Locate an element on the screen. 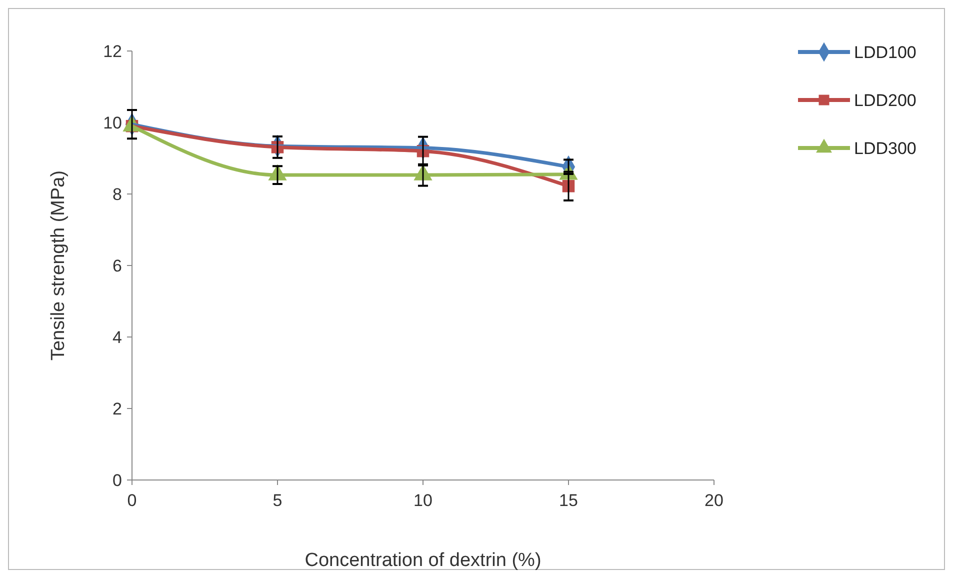  y-tick-label: 2 is located at coordinates (117, 408).